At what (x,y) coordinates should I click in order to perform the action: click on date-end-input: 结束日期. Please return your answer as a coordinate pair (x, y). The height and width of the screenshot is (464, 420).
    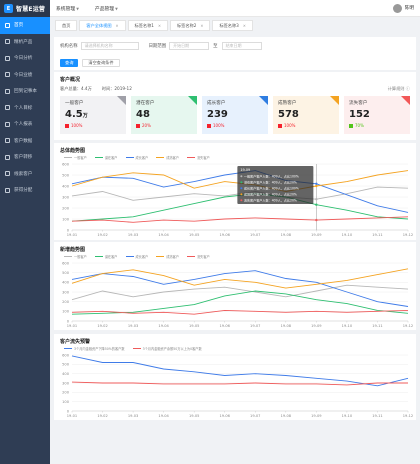
    Looking at the image, I should click on (241, 46).